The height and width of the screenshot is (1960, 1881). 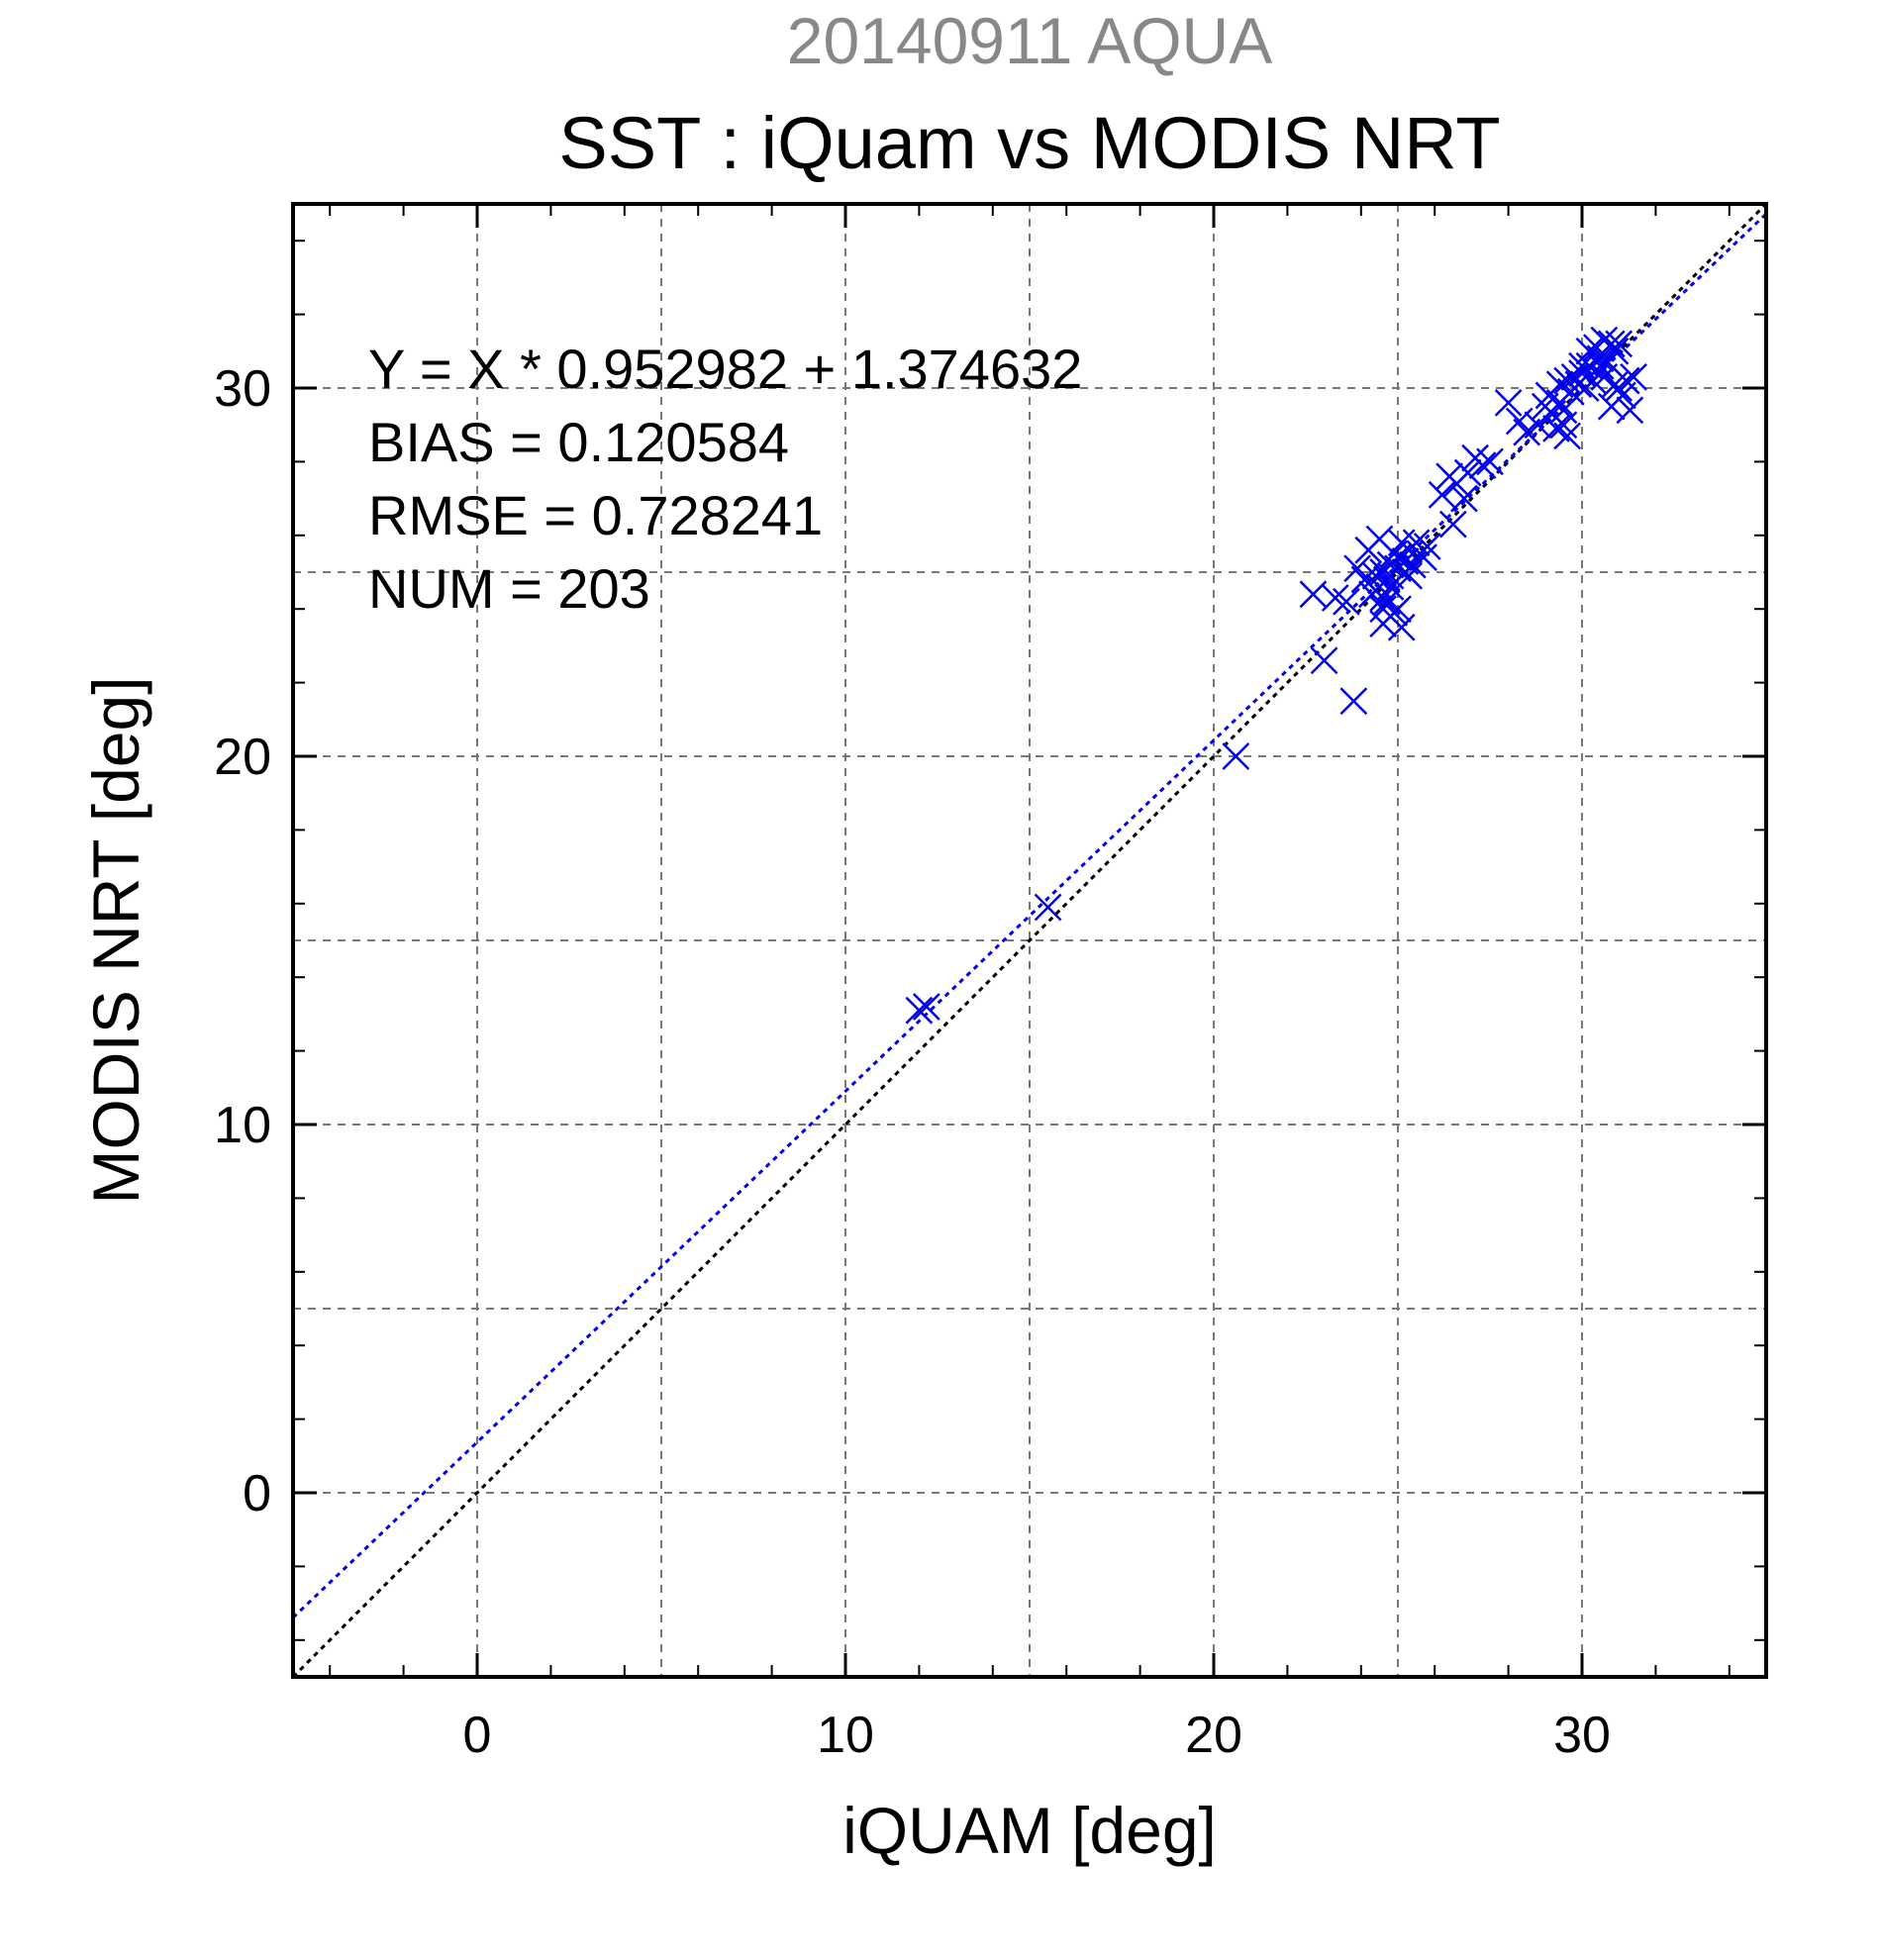 I want to click on x-axis-label: iQUAM [deg], so click(x=1030, y=1830).